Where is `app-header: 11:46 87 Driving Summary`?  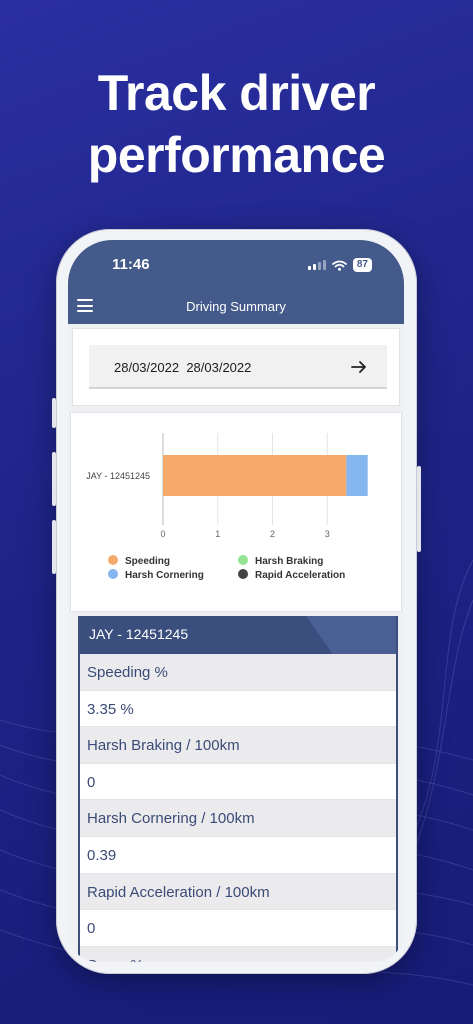
app-header: 11:46 87 Driving Summary is located at coordinates (236, 282).